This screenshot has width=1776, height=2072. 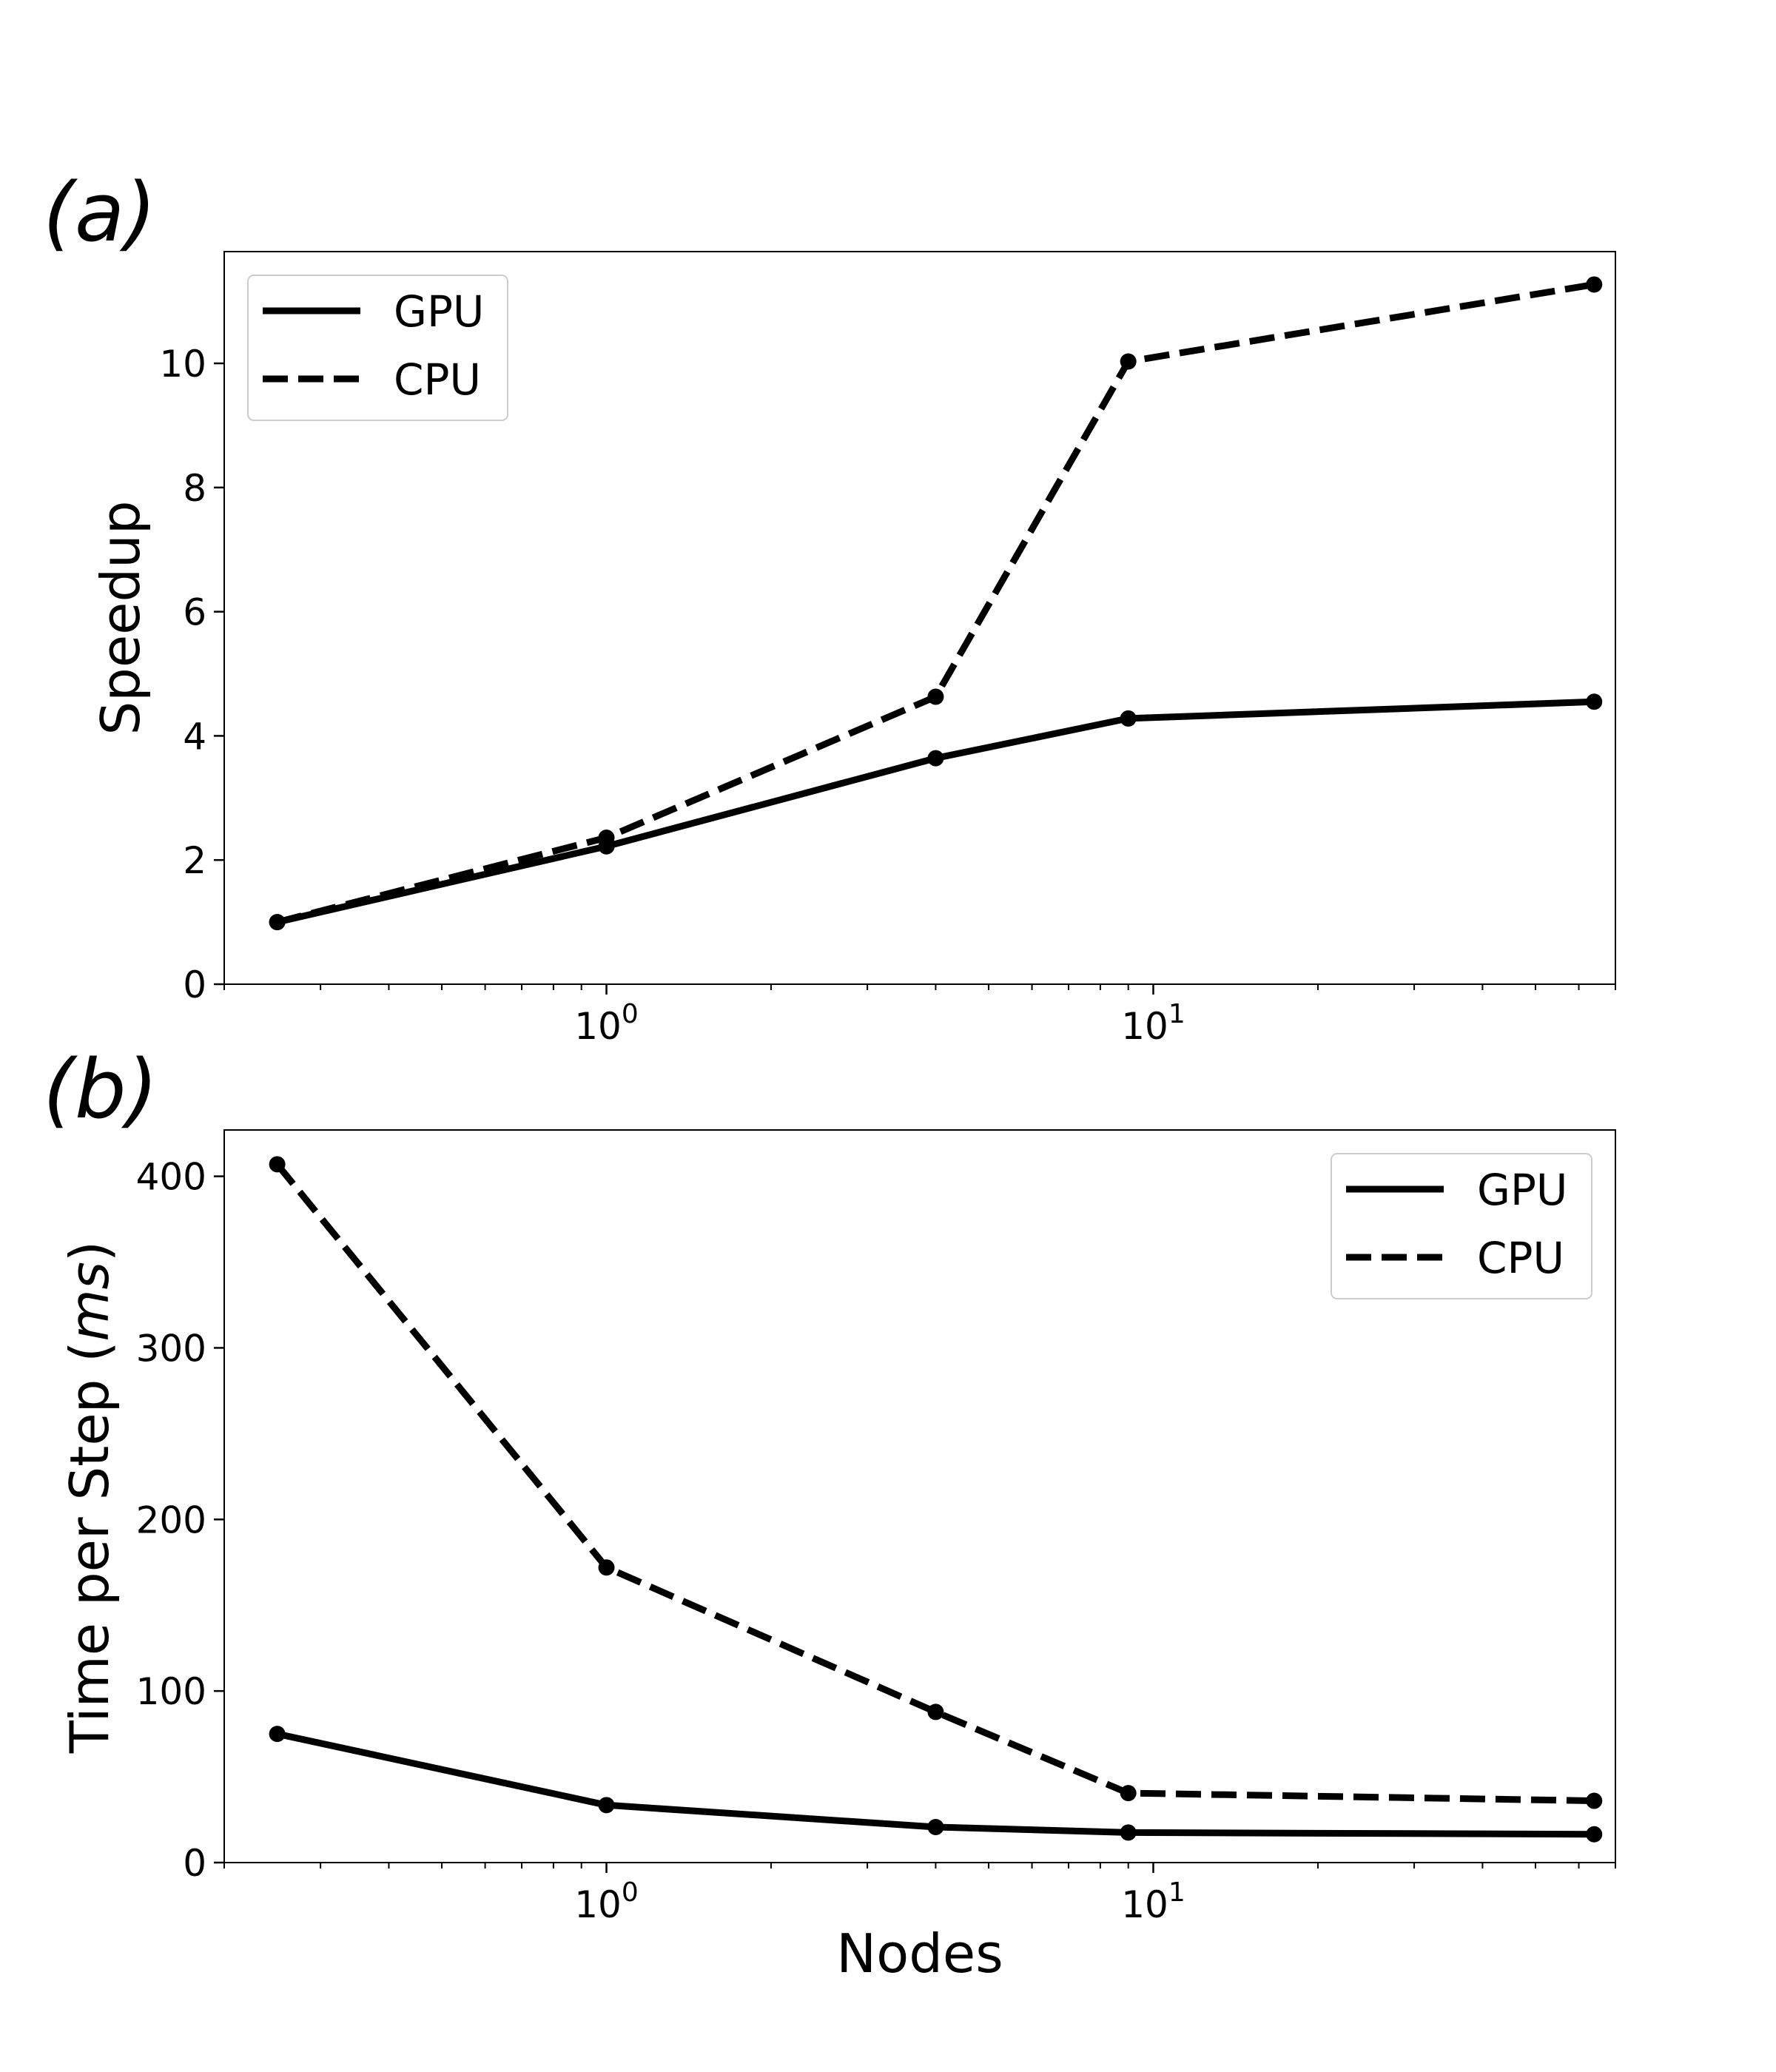 I want to click on y-tick-label: 6, so click(x=194, y=612).